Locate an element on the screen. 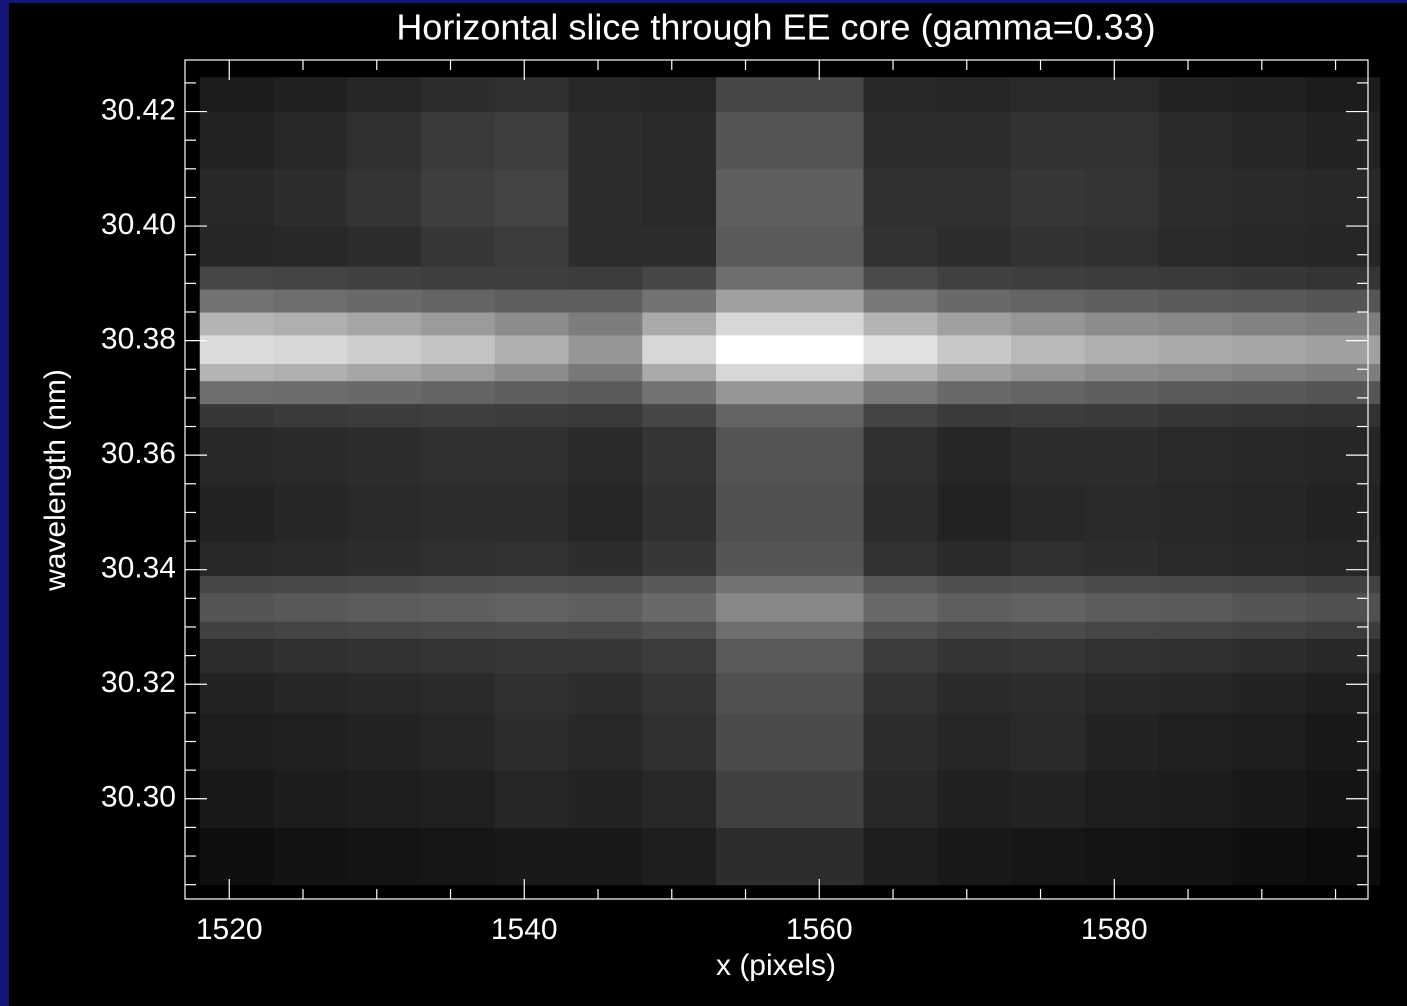  y-tick-label: 30.32 is located at coordinates (138, 682).